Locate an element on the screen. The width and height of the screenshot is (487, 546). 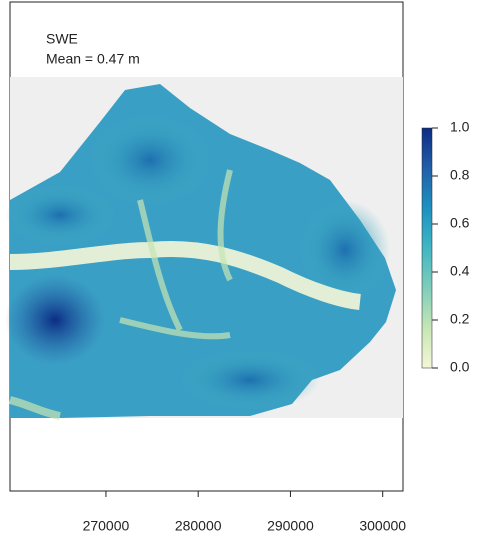
colorbar-tick-label: 0.0 is located at coordinates (460, 367).